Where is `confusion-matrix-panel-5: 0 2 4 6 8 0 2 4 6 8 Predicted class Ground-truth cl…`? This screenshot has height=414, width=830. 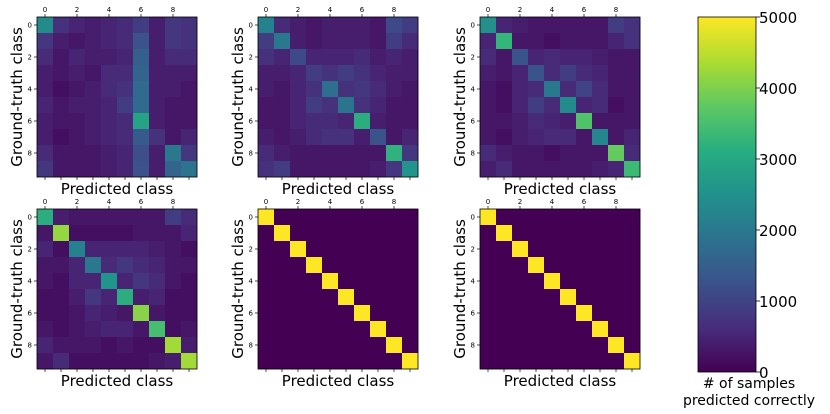
confusion-matrix-panel-5: 0 2 4 6 8 0 2 4 6 8 Predicted class Ground-truth cl… is located at coordinates (324, 294).